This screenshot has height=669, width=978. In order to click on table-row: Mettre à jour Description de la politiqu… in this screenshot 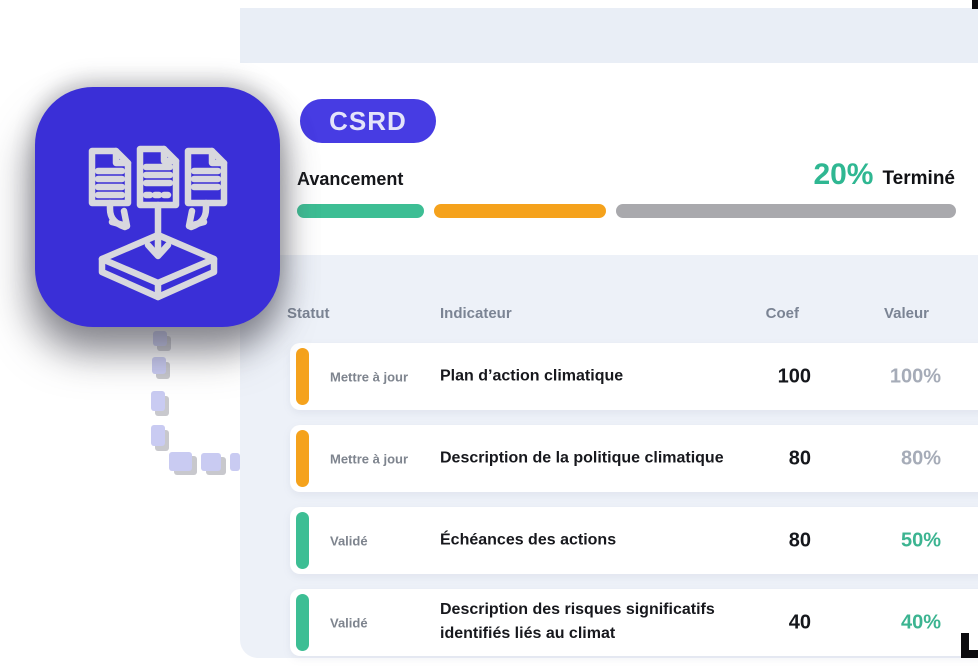, I will do `click(634, 458)`.